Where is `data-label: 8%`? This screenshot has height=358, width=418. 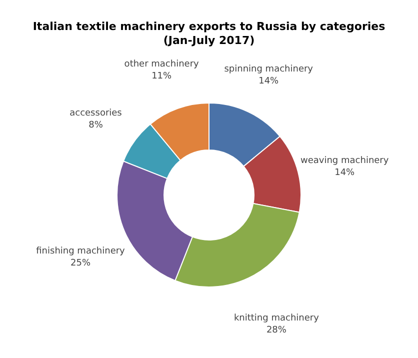 data-label: 8% is located at coordinates (96, 125).